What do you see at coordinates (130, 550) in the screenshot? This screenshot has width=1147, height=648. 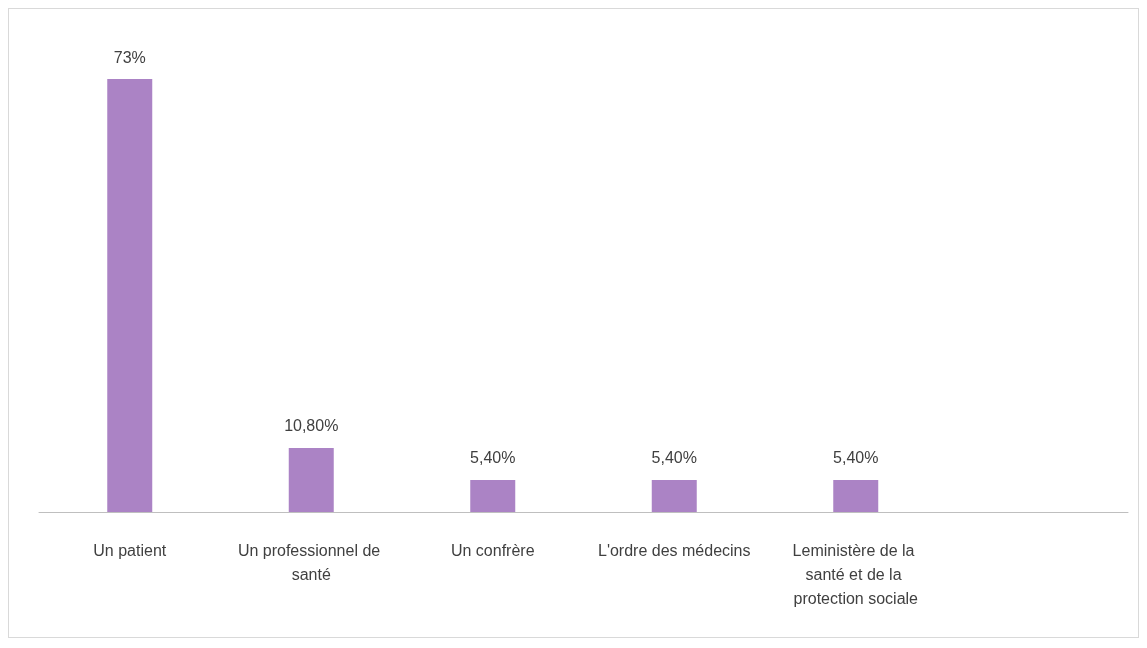 I see `x-tick-label: Un patient` at bounding box center [130, 550].